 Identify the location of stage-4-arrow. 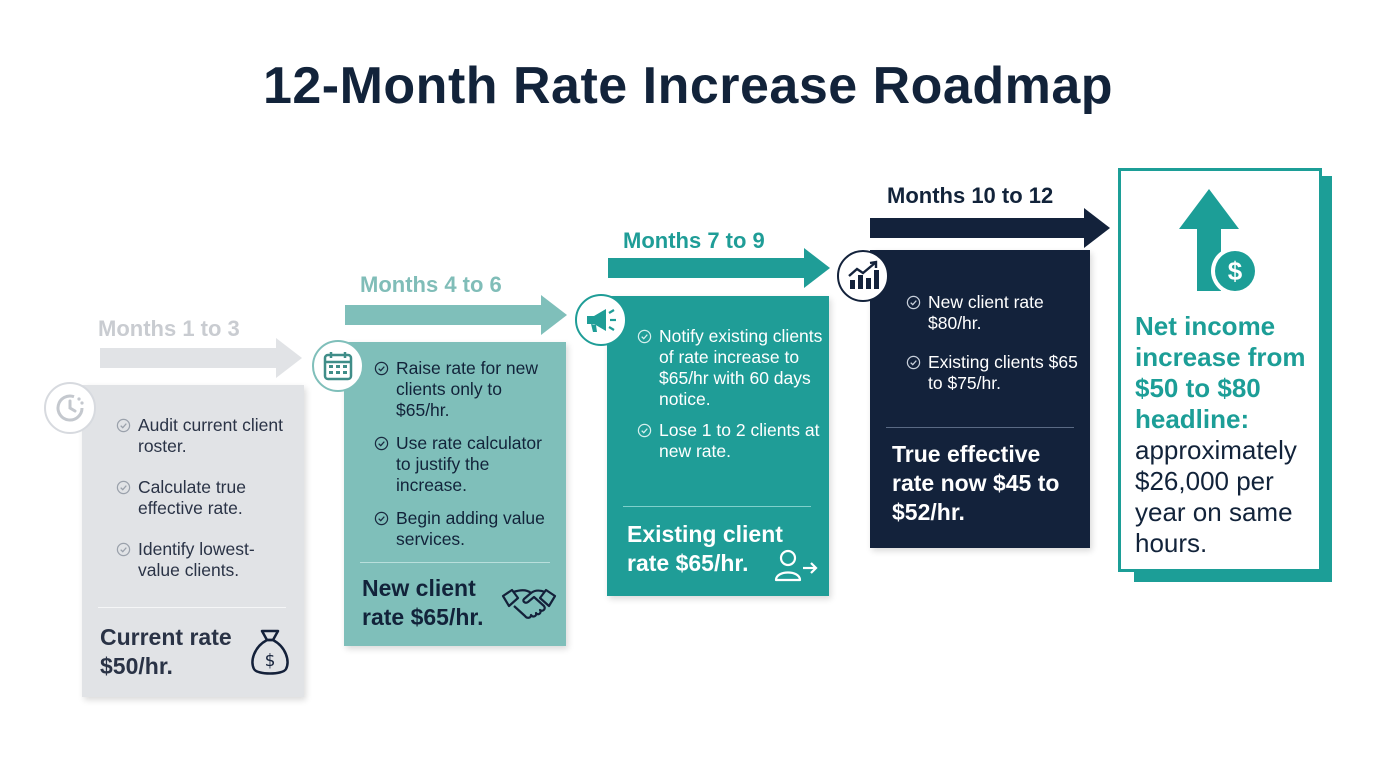
(977, 228).